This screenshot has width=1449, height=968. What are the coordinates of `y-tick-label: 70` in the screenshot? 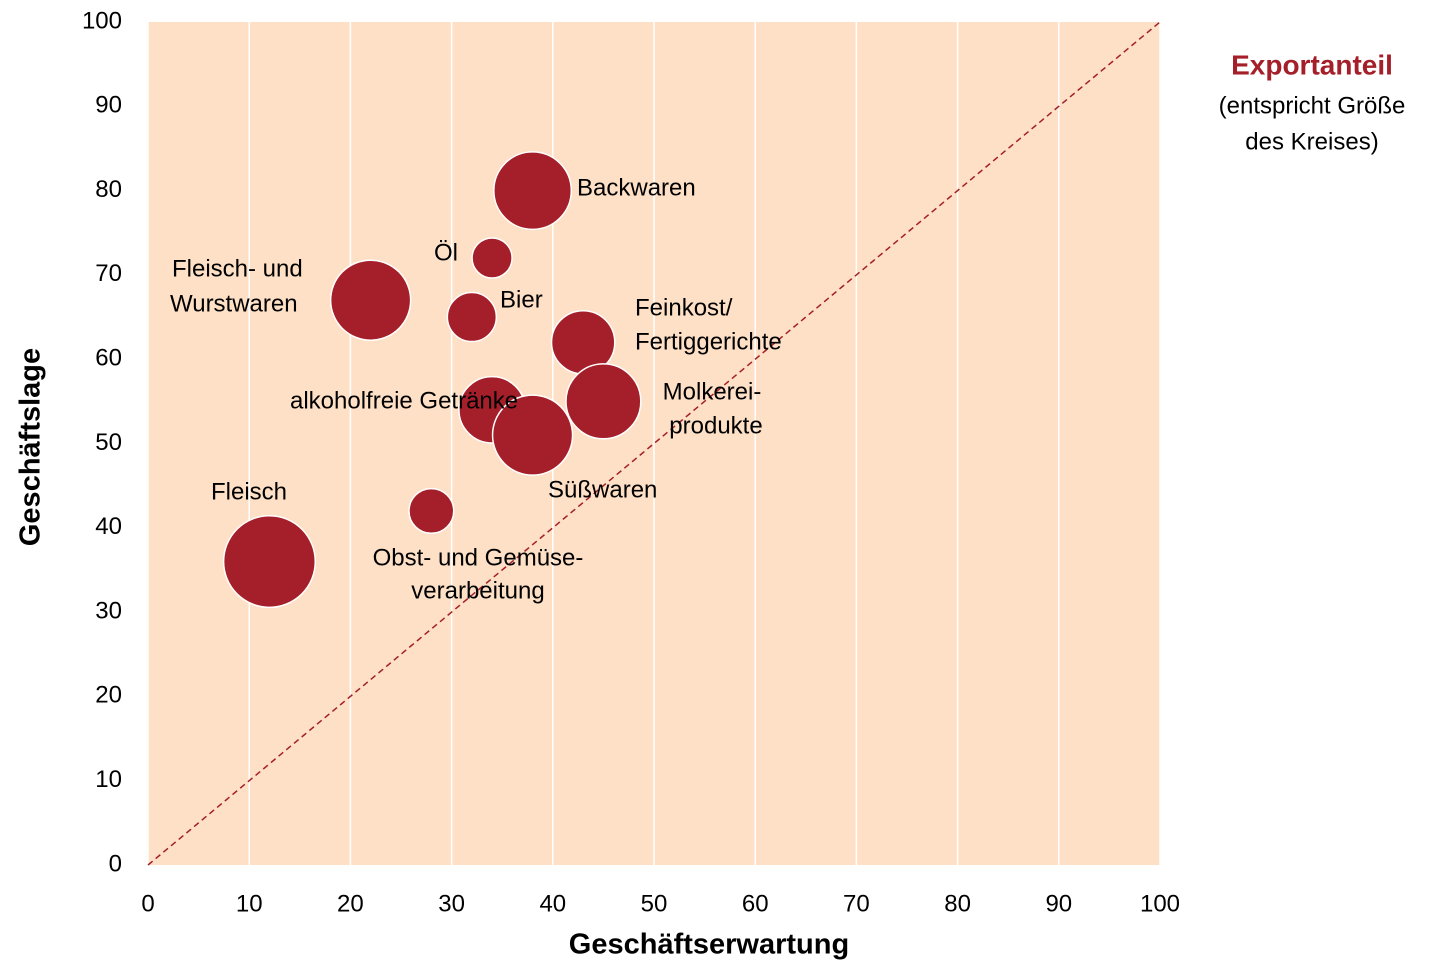 It's located at (108, 273).